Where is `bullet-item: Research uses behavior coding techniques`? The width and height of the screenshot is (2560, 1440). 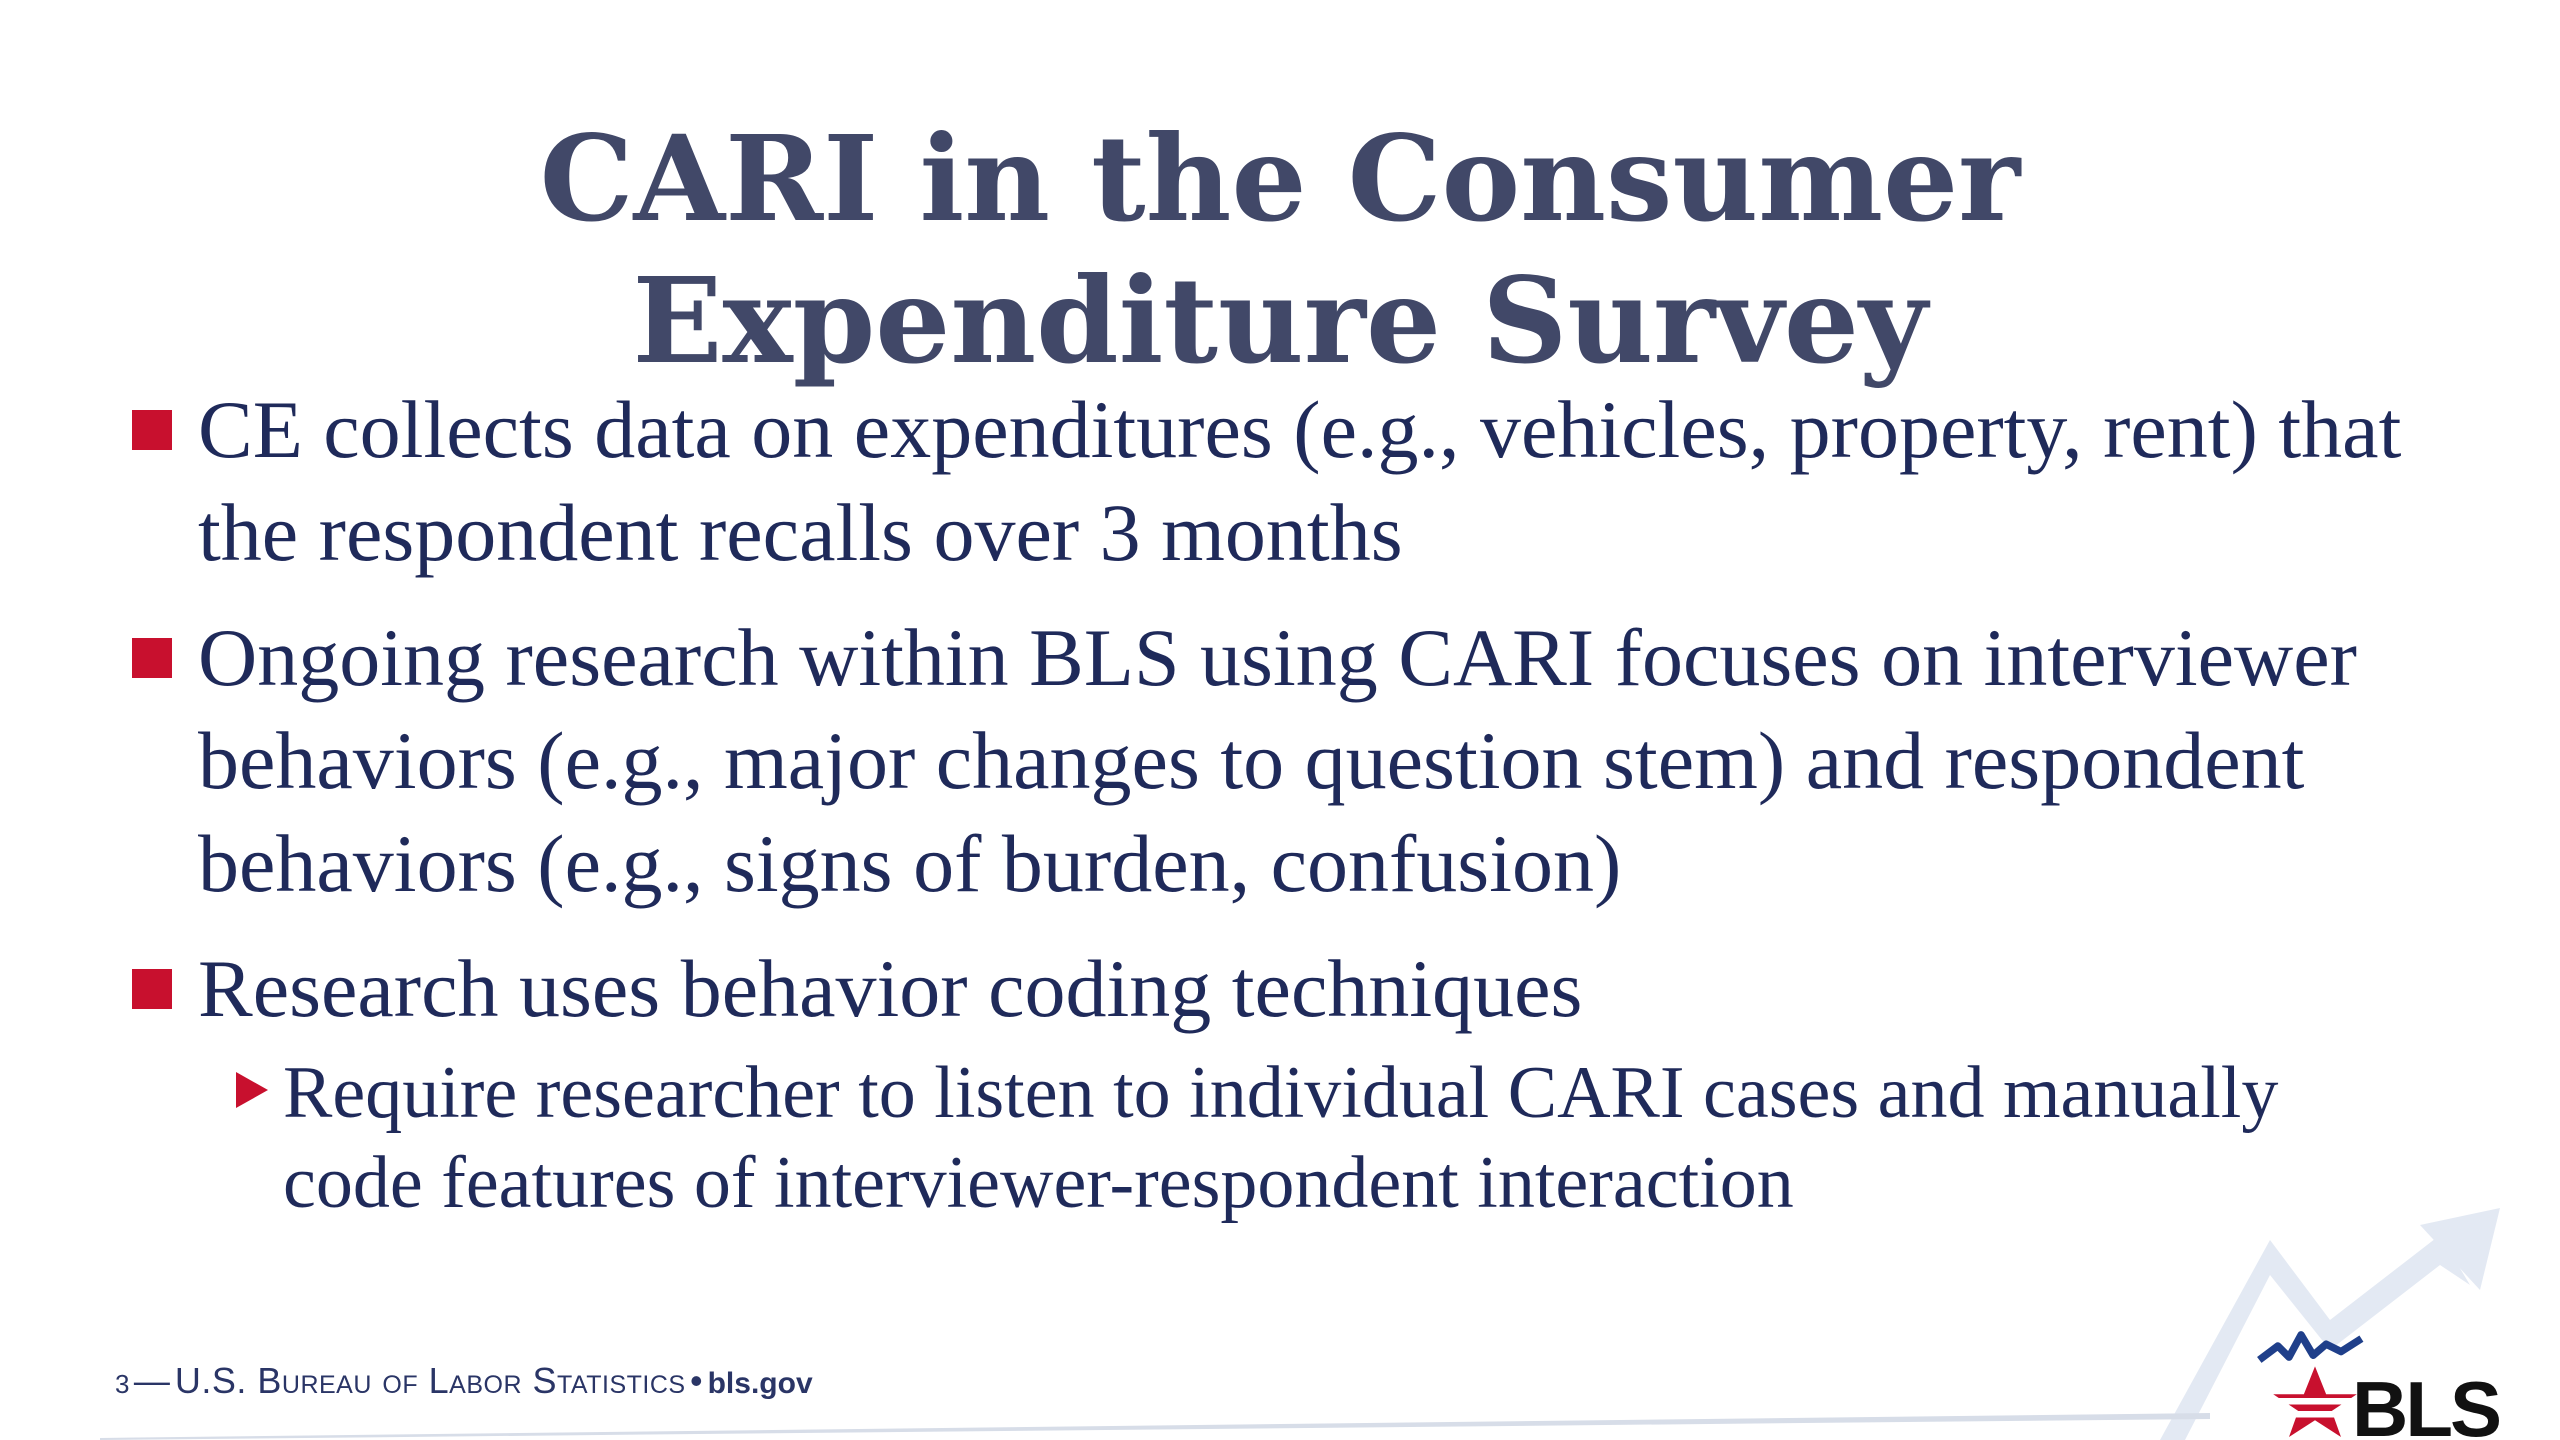
bullet-item: Research uses behavior coding techniques is located at coordinates (1278, 988).